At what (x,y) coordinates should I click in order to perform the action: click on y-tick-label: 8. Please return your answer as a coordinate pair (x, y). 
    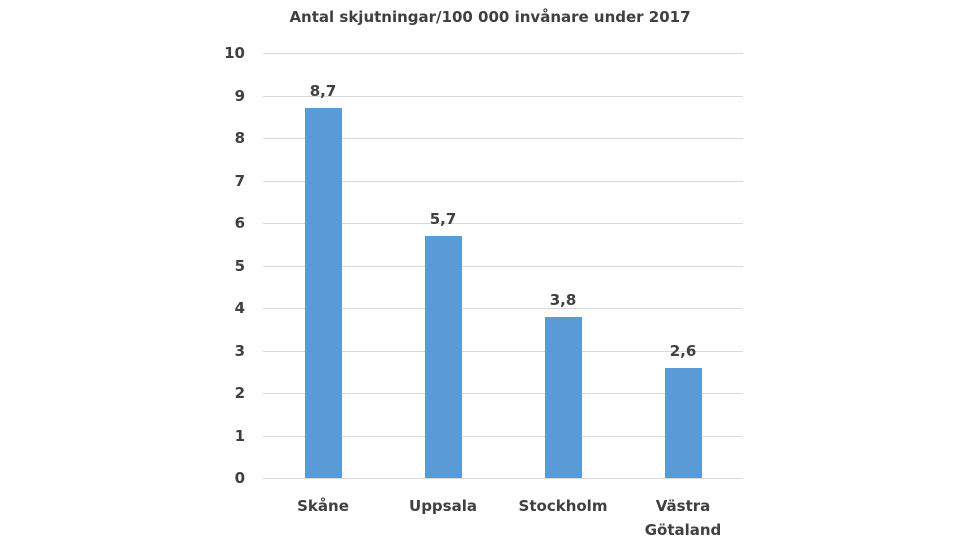
    Looking at the image, I should click on (239, 138).